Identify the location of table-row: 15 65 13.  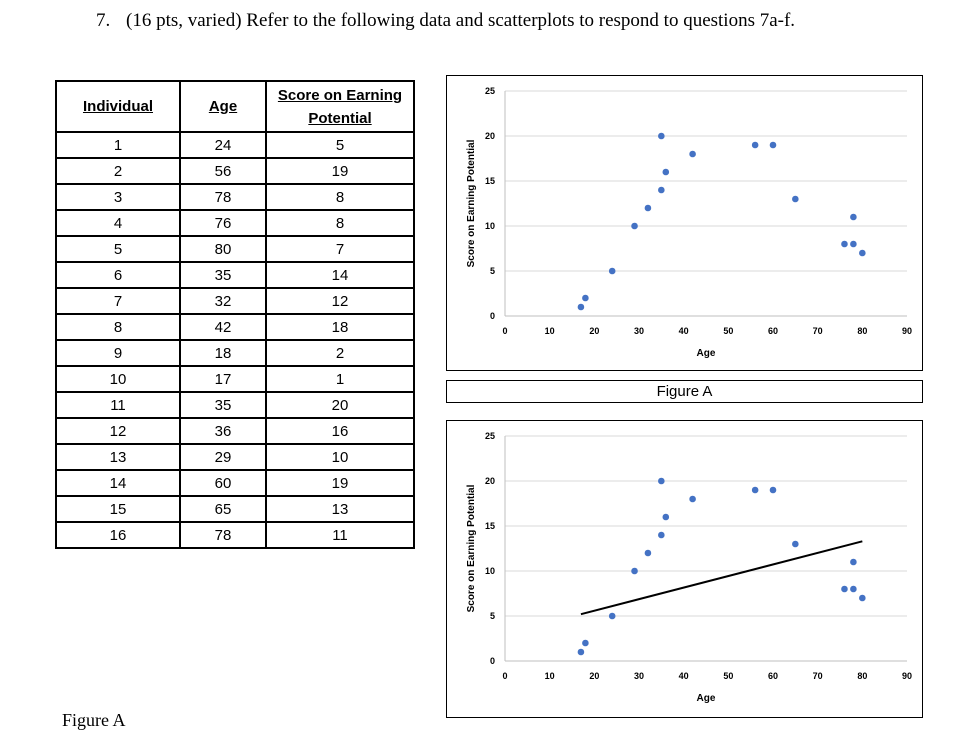
(235, 509).